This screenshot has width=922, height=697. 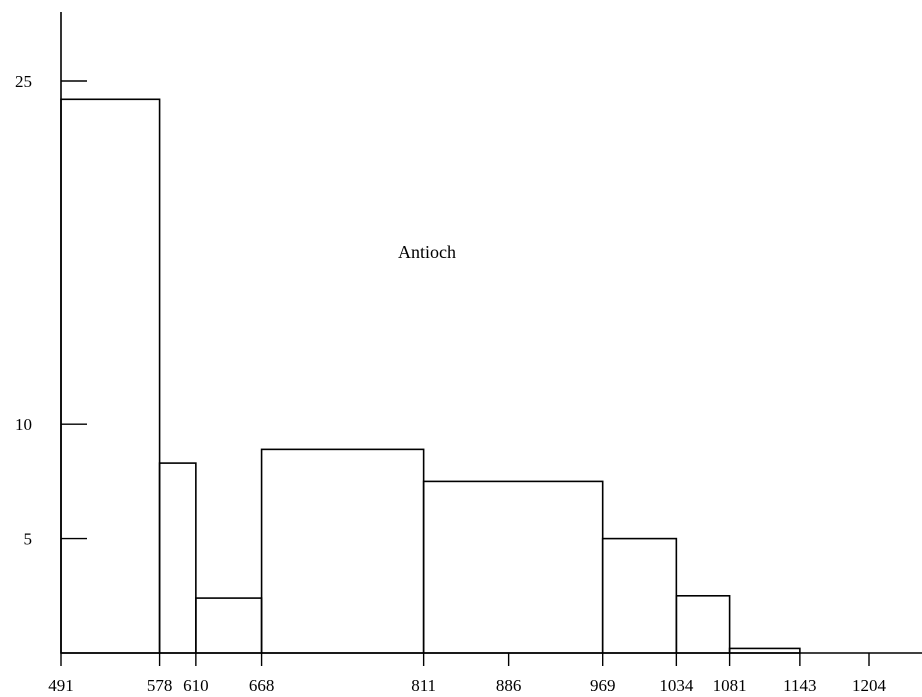 What do you see at coordinates (23, 81) in the screenshot?
I see `y-tick-label: 25` at bounding box center [23, 81].